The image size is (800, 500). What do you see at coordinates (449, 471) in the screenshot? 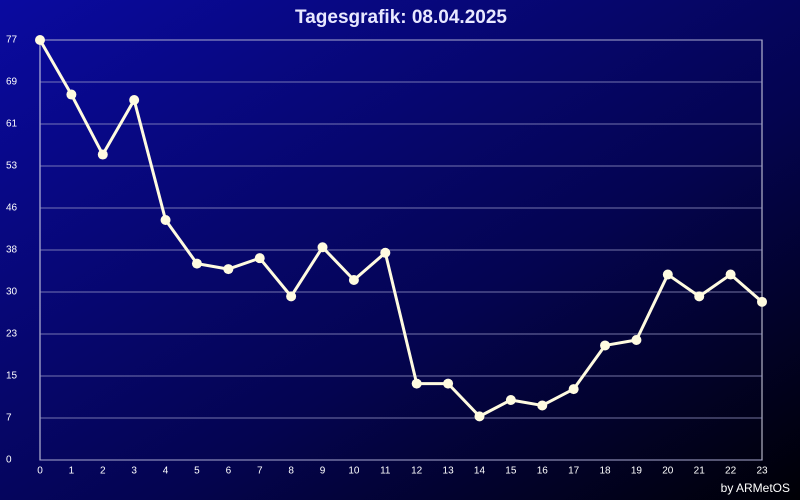
I see `x-tick-label: 13` at bounding box center [449, 471].